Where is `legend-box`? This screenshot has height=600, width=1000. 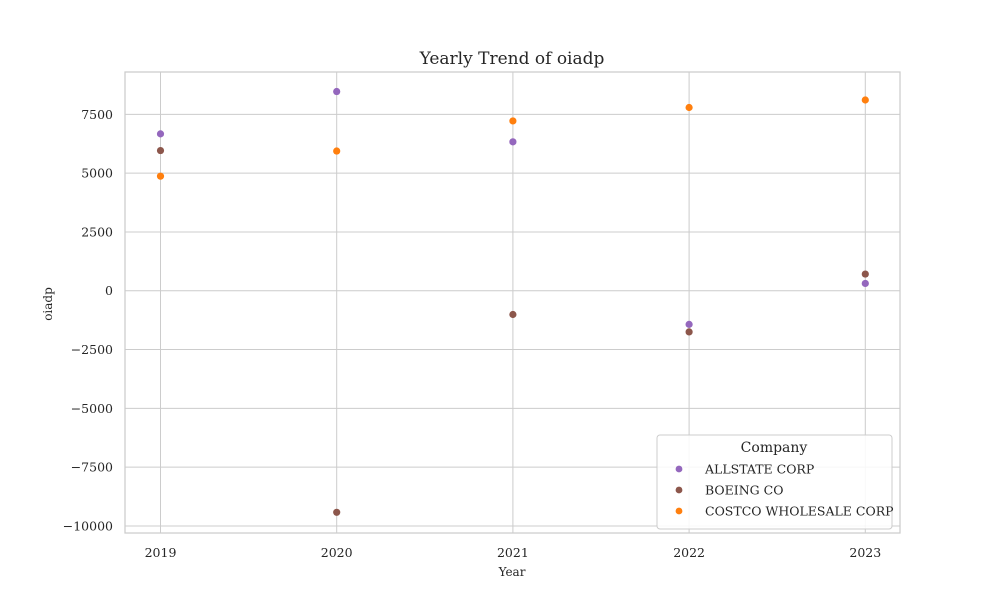
legend-box is located at coordinates (774, 482).